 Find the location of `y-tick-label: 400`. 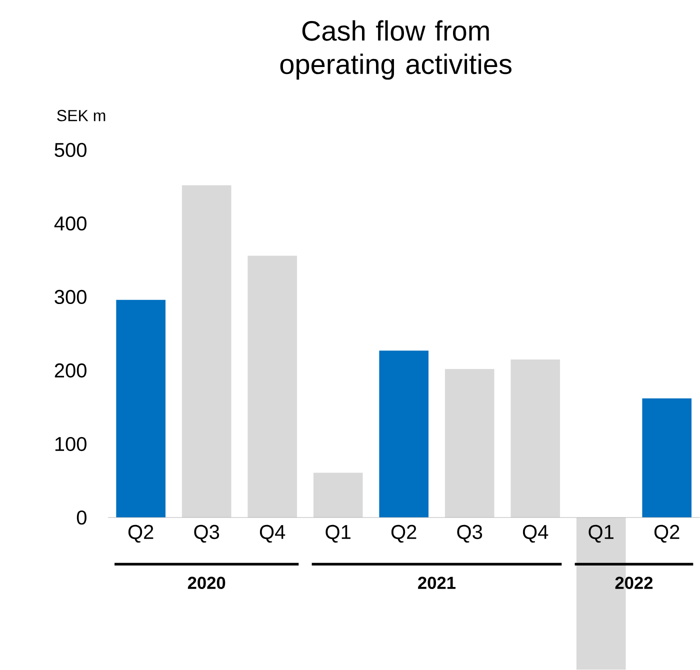

y-tick-label: 400 is located at coordinates (70, 223).